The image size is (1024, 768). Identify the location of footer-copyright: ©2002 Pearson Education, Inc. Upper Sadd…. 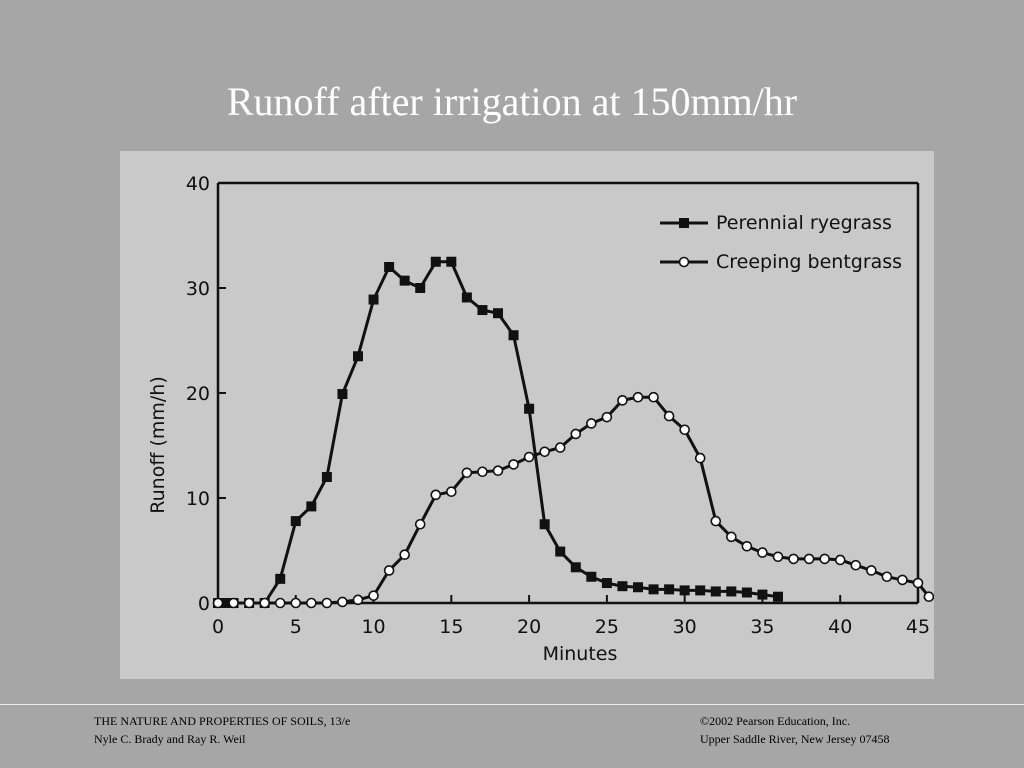
(794, 730).